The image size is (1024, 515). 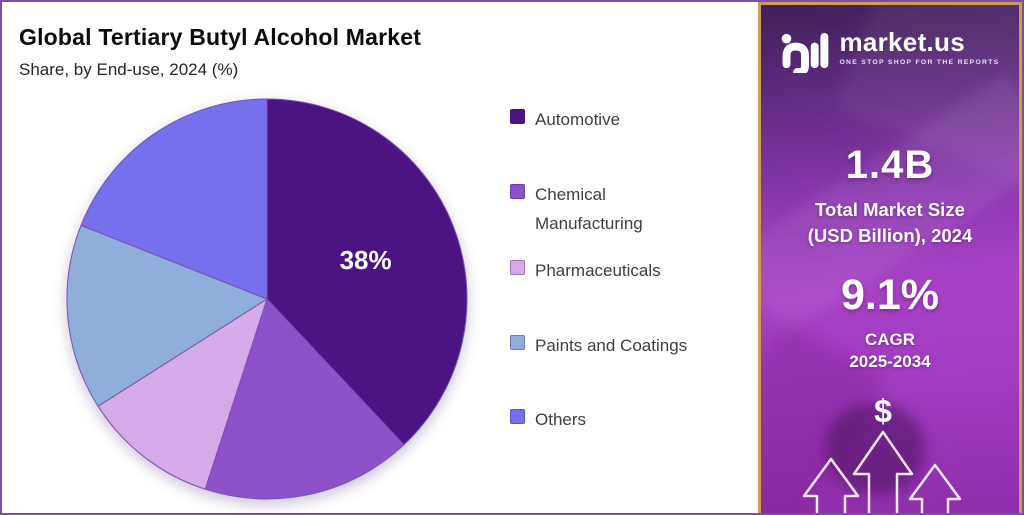 What do you see at coordinates (589, 209) in the screenshot?
I see `legend-label: Chemical Manufacturing` at bounding box center [589, 209].